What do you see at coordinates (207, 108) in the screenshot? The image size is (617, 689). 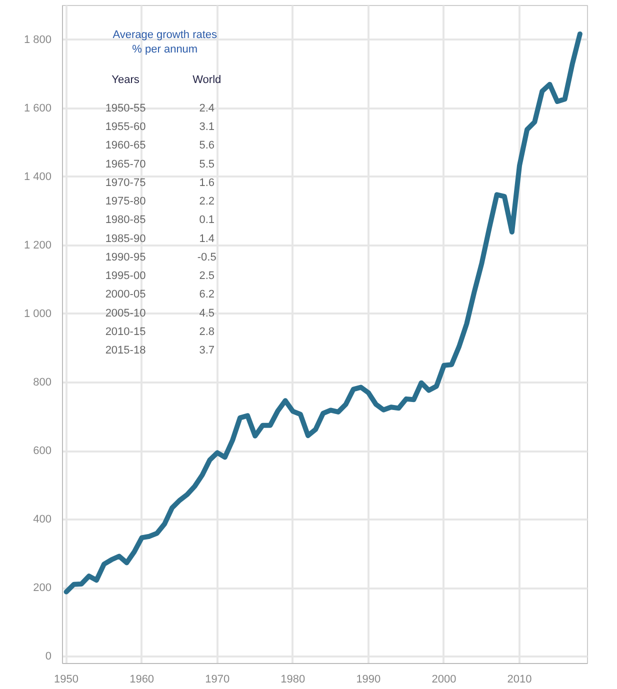 I see `annotation: 2.4` at bounding box center [207, 108].